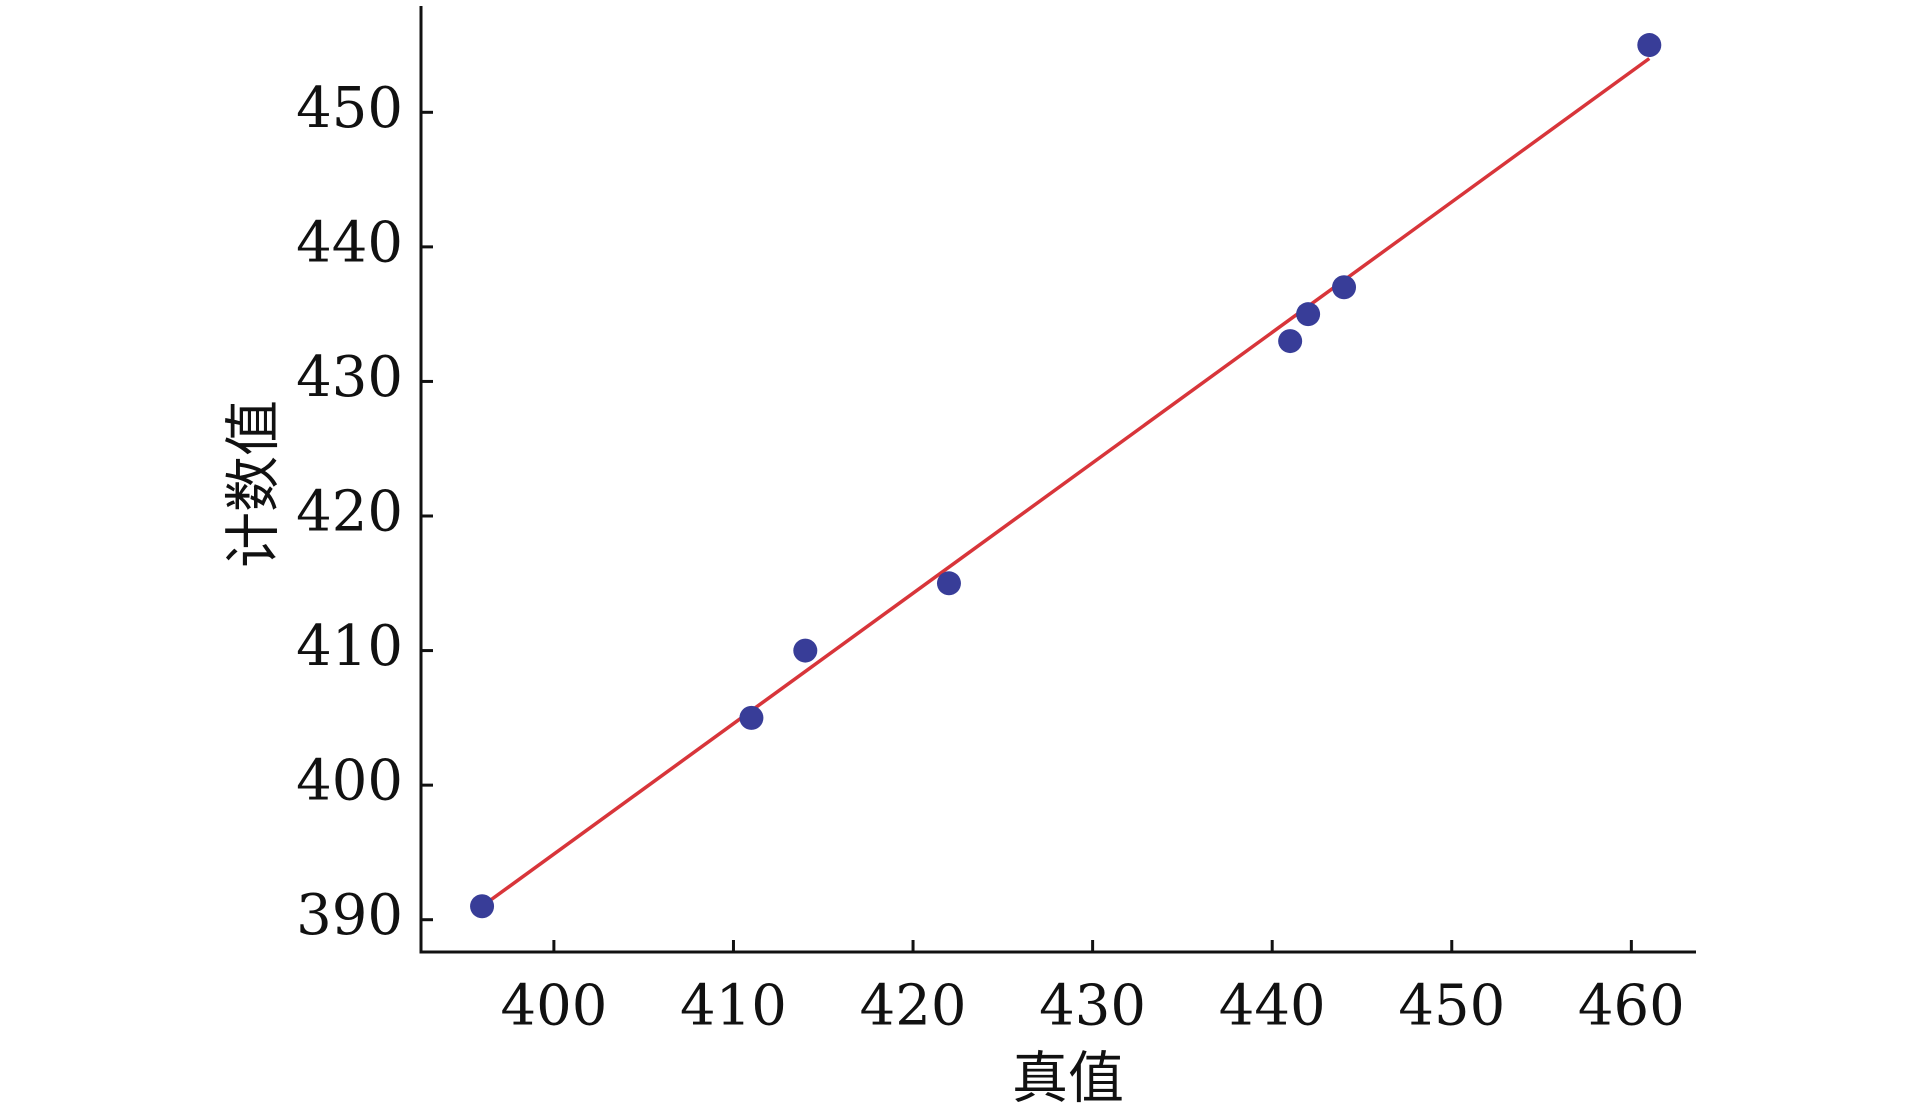 This screenshot has height=1110, width=1913. I want to click on x-tick-label: 420, so click(913, 1006).